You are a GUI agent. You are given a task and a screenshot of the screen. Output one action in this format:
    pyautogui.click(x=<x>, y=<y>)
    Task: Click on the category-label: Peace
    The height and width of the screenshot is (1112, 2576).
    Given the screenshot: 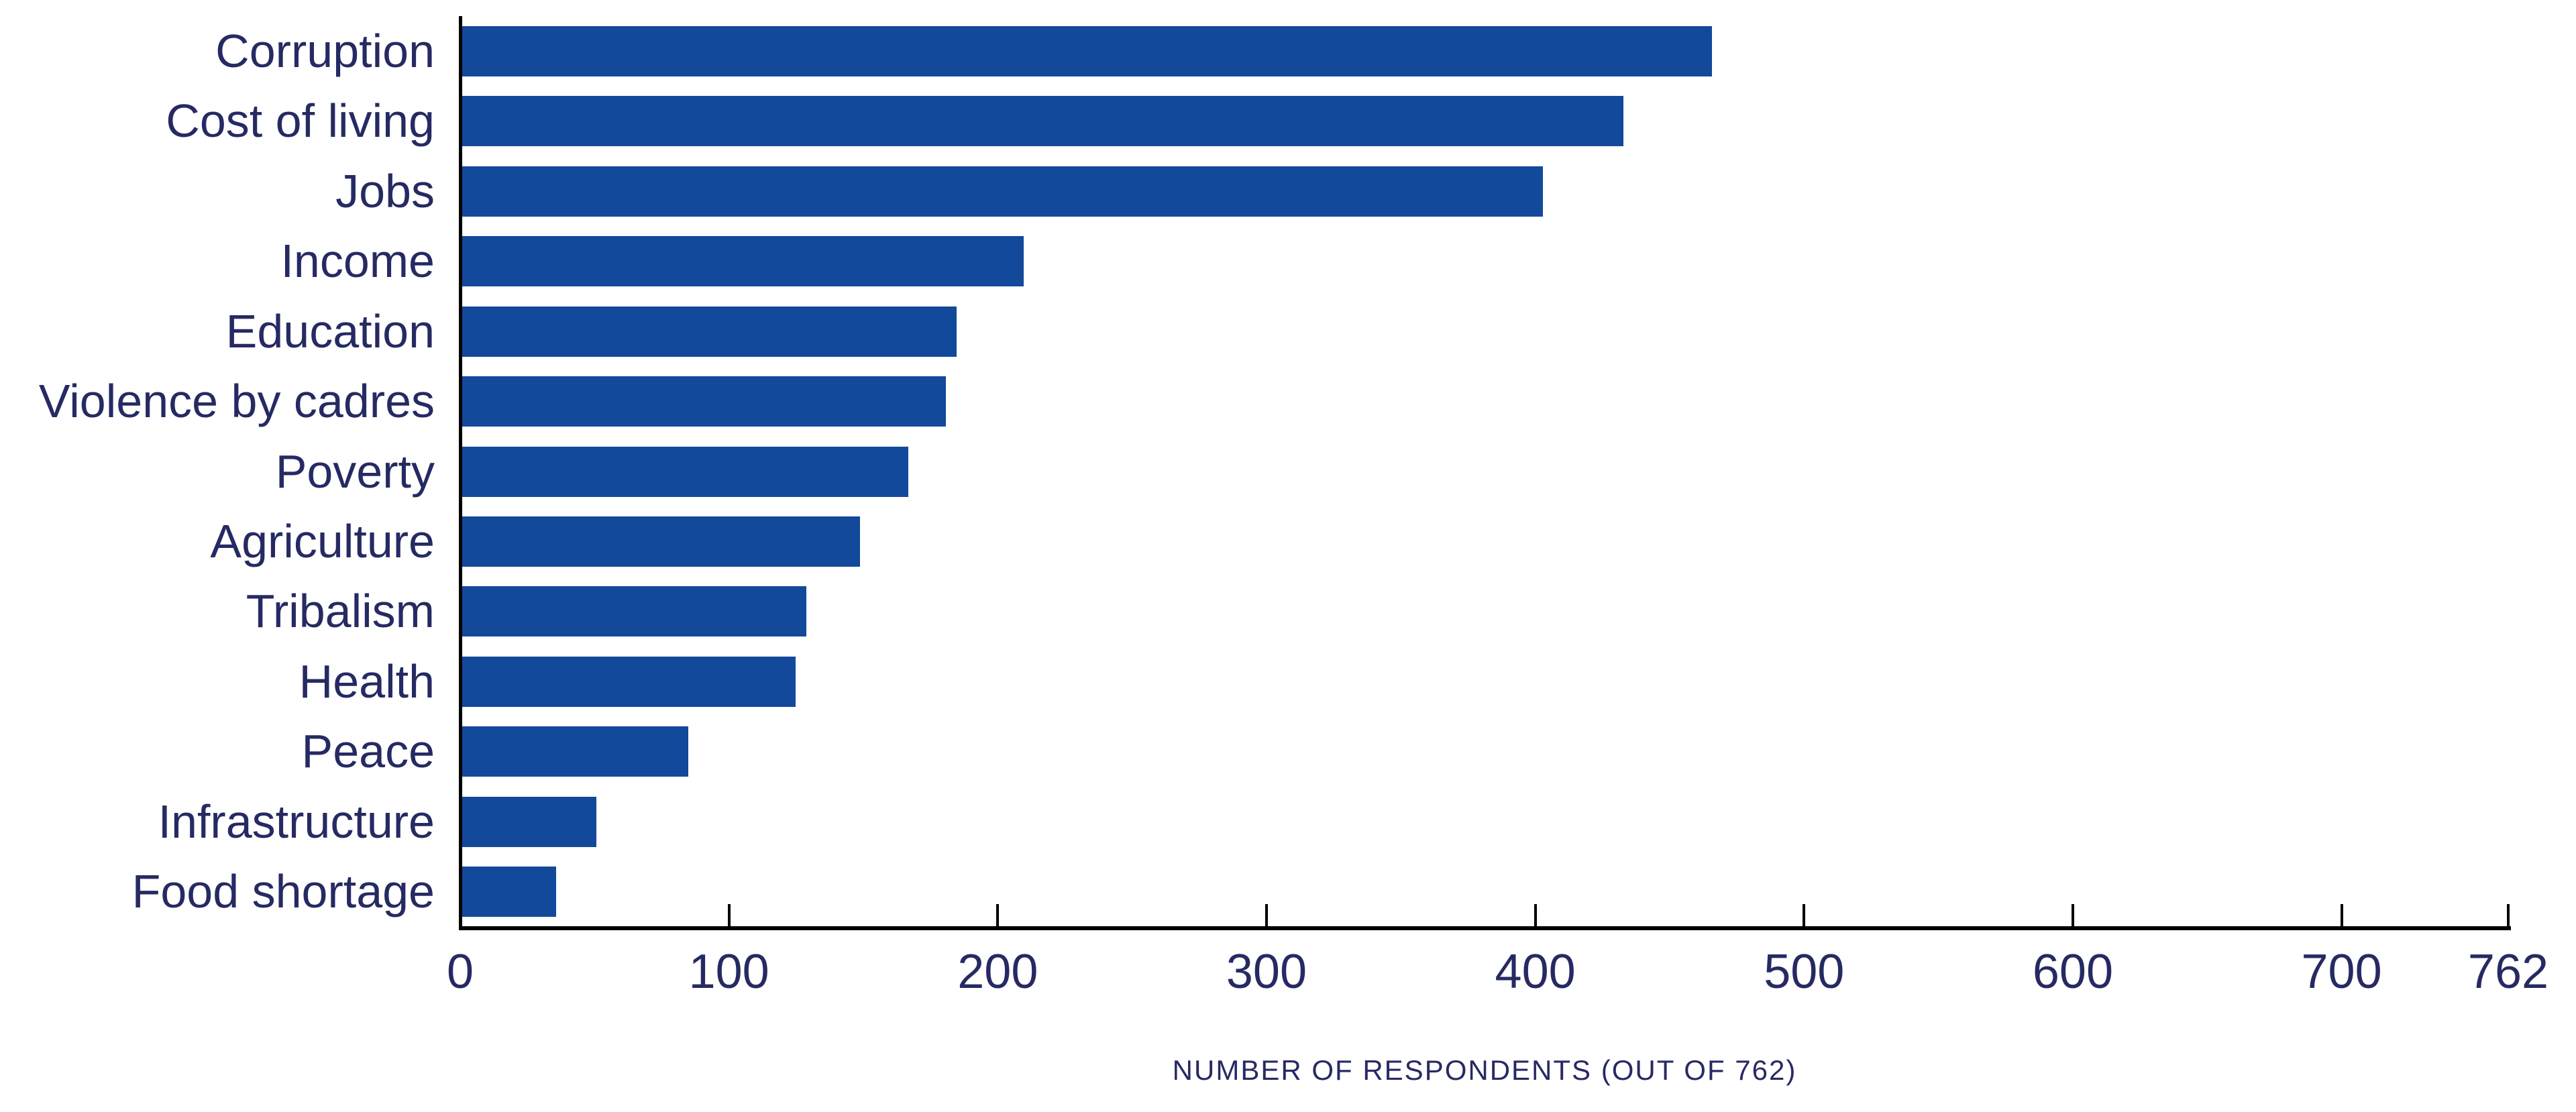 What is the action you would take?
    pyautogui.click(x=368, y=751)
    